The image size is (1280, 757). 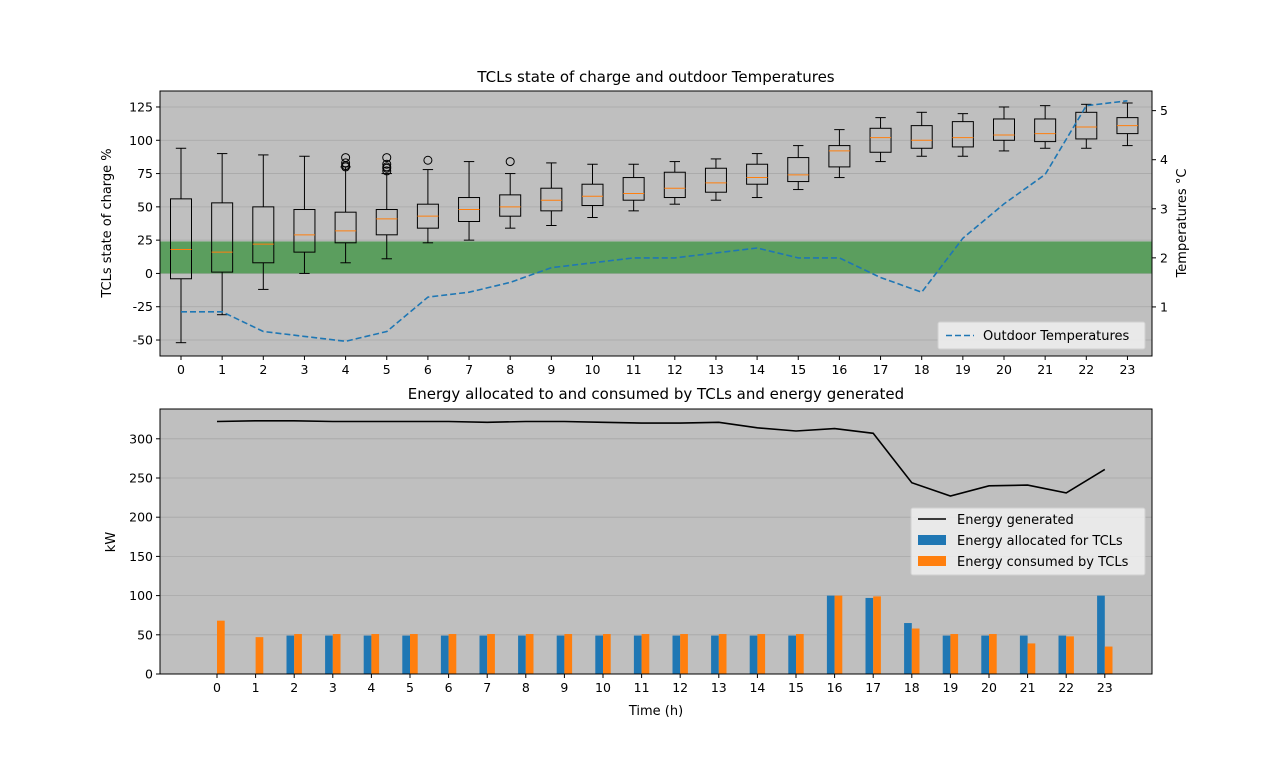 I want to click on x-ticks: 0 1 2 3 4 5 6 7 8 9 10 11 12 13 14 15 16 17 18 19 20 21 22 23, so click(x=656, y=366).